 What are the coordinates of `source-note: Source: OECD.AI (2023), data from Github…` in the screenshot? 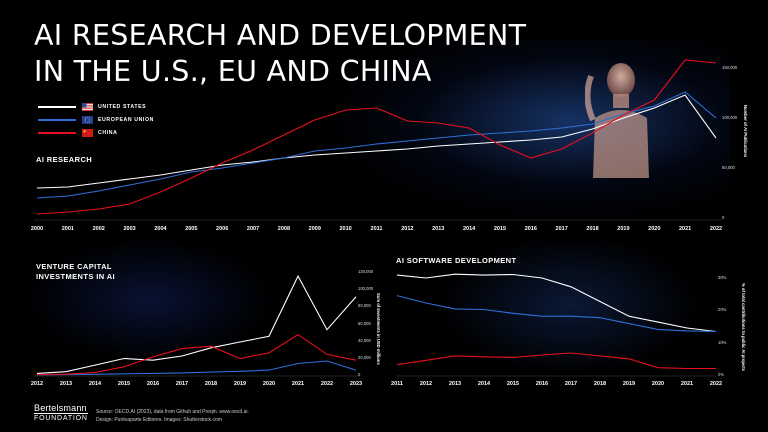 It's located at (172, 416).